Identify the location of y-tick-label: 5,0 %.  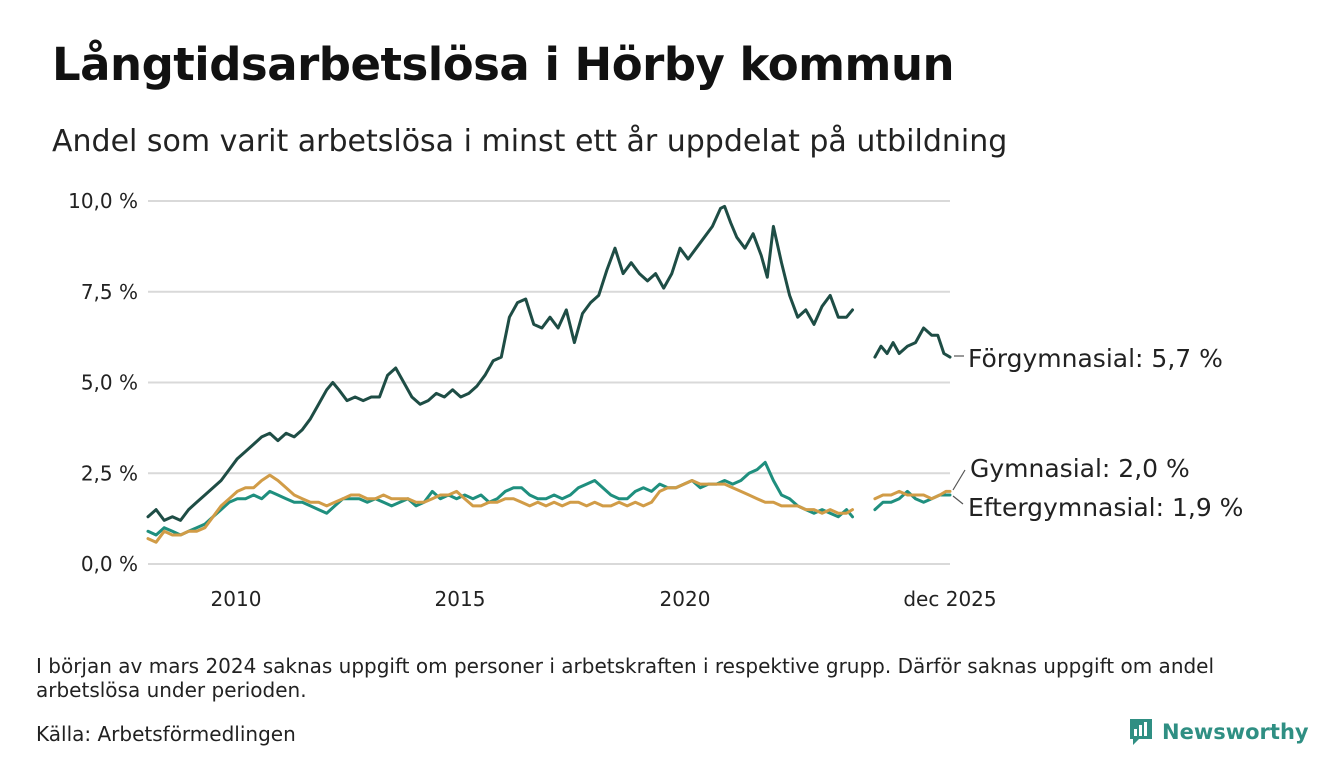
(109, 383).